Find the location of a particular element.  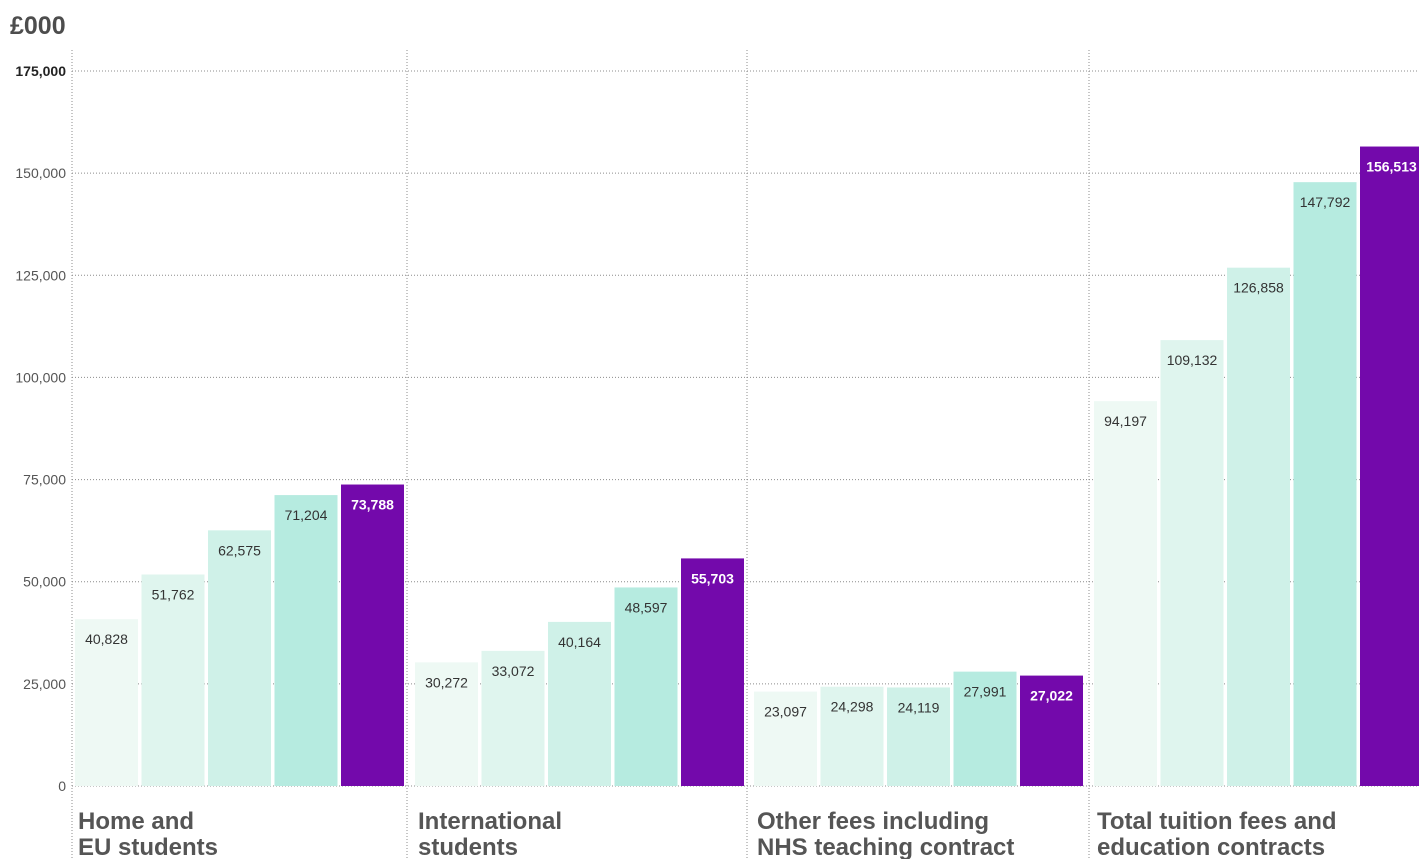

y-tick-label: 75,000 is located at coordinates (44, 480).